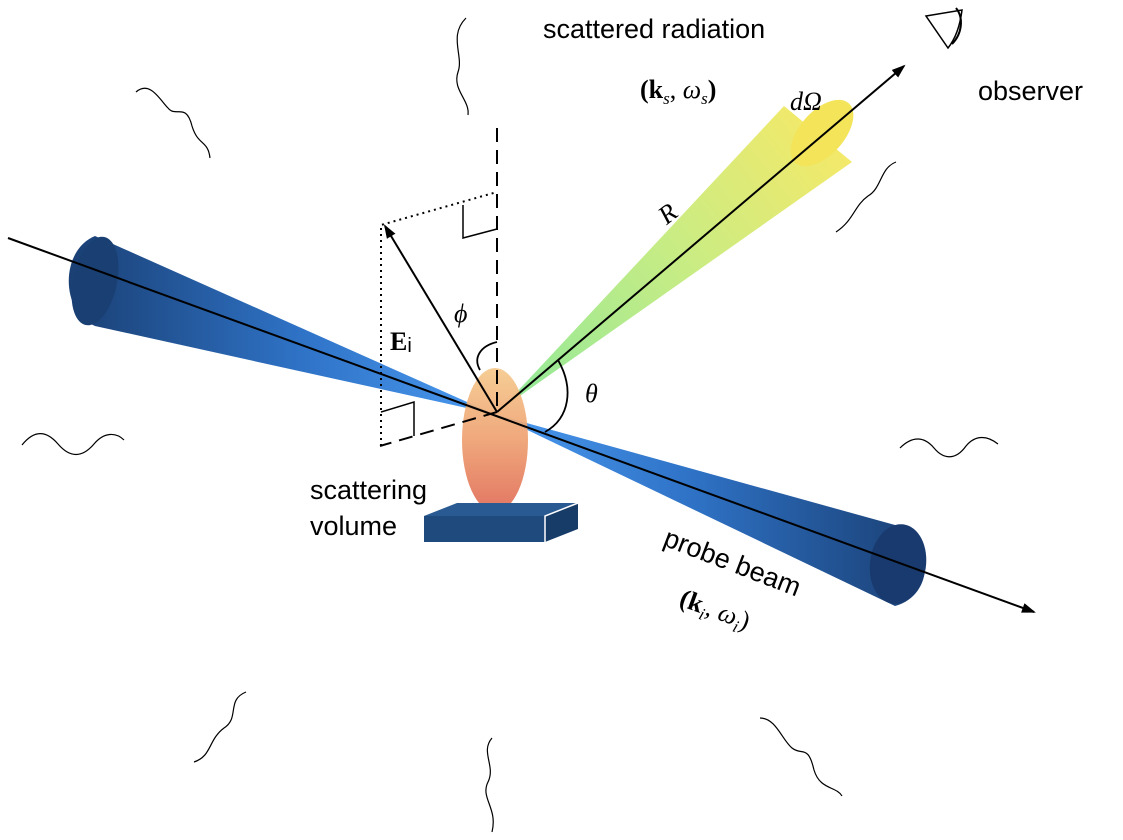 The image size is (1123, 840). I want to click on probe-beam-left-cone, so click(281, 325).